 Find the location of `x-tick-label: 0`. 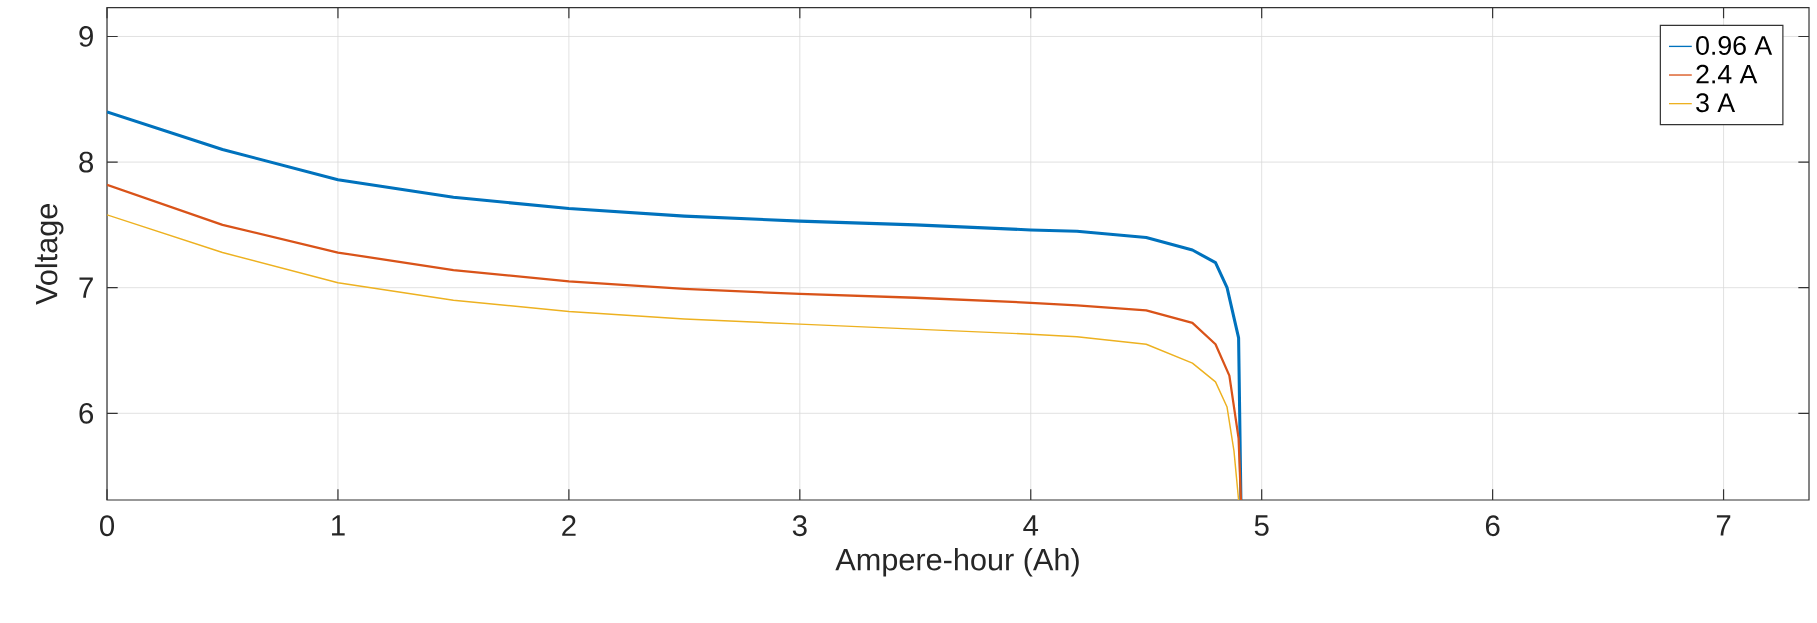

x-tick-label: 0 is located at coordinates (107, 526).